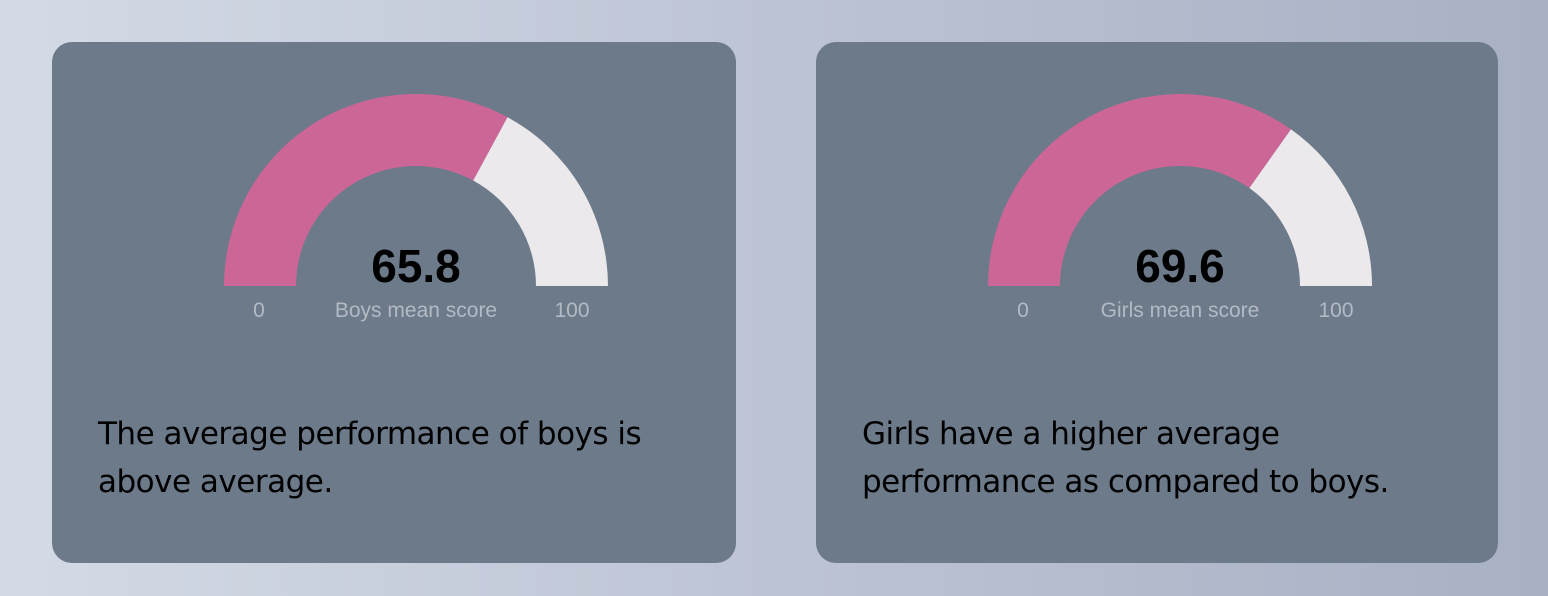 This screenshot has width=1548, height=596. Describe the element at coordinates (416, 310) in the screenshot. I see `gauge-title: Boys mean score` at that location.